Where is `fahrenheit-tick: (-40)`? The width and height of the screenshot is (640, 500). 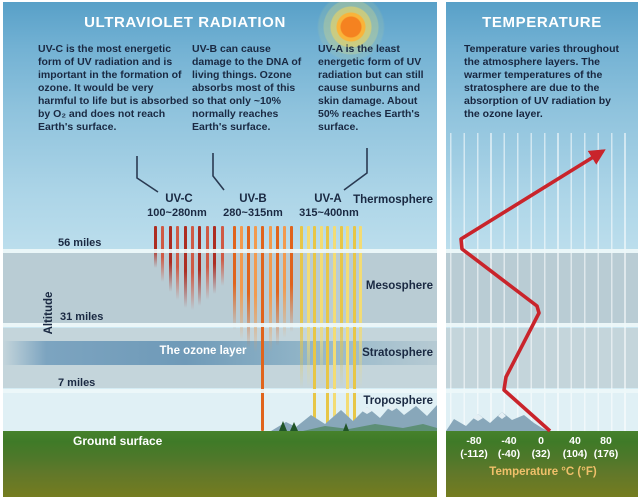
fahrenheit-tick: (-40) is located at coordinates (509, 454).